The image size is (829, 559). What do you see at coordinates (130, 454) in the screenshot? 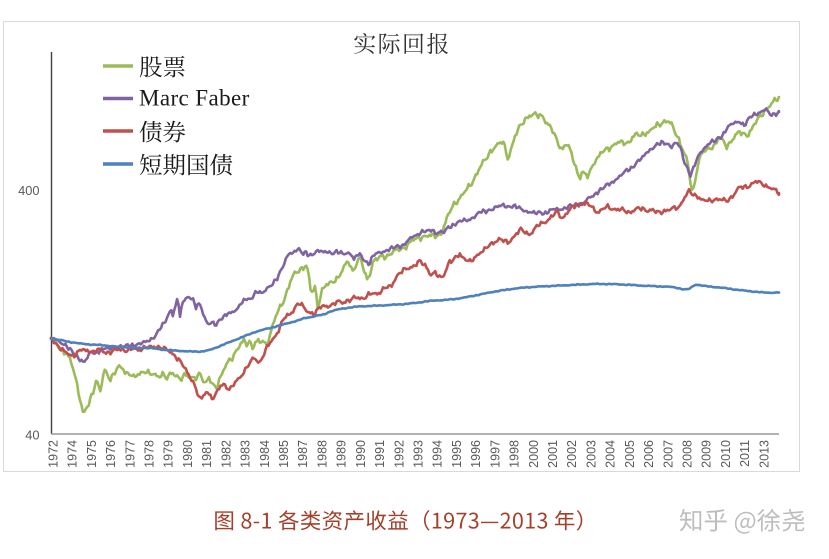
I see `svg-text: 1977` at bounding box center [130, 454].